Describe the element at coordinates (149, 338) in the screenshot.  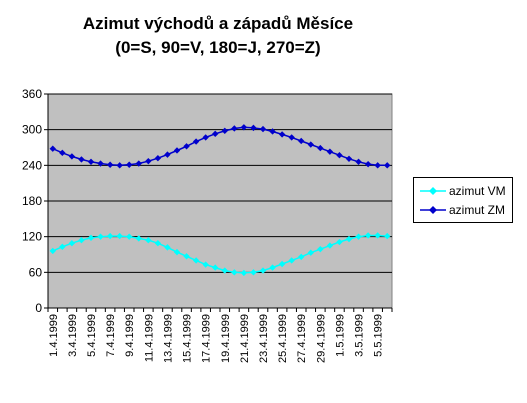
I see `x-tick-label: 11.4.1999` at that location.